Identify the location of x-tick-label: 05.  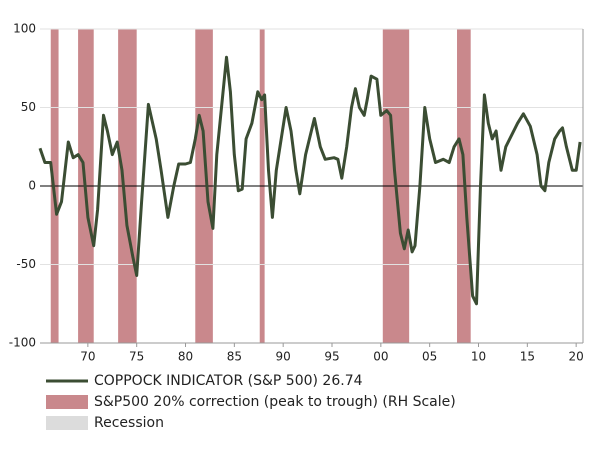
(429, 357).